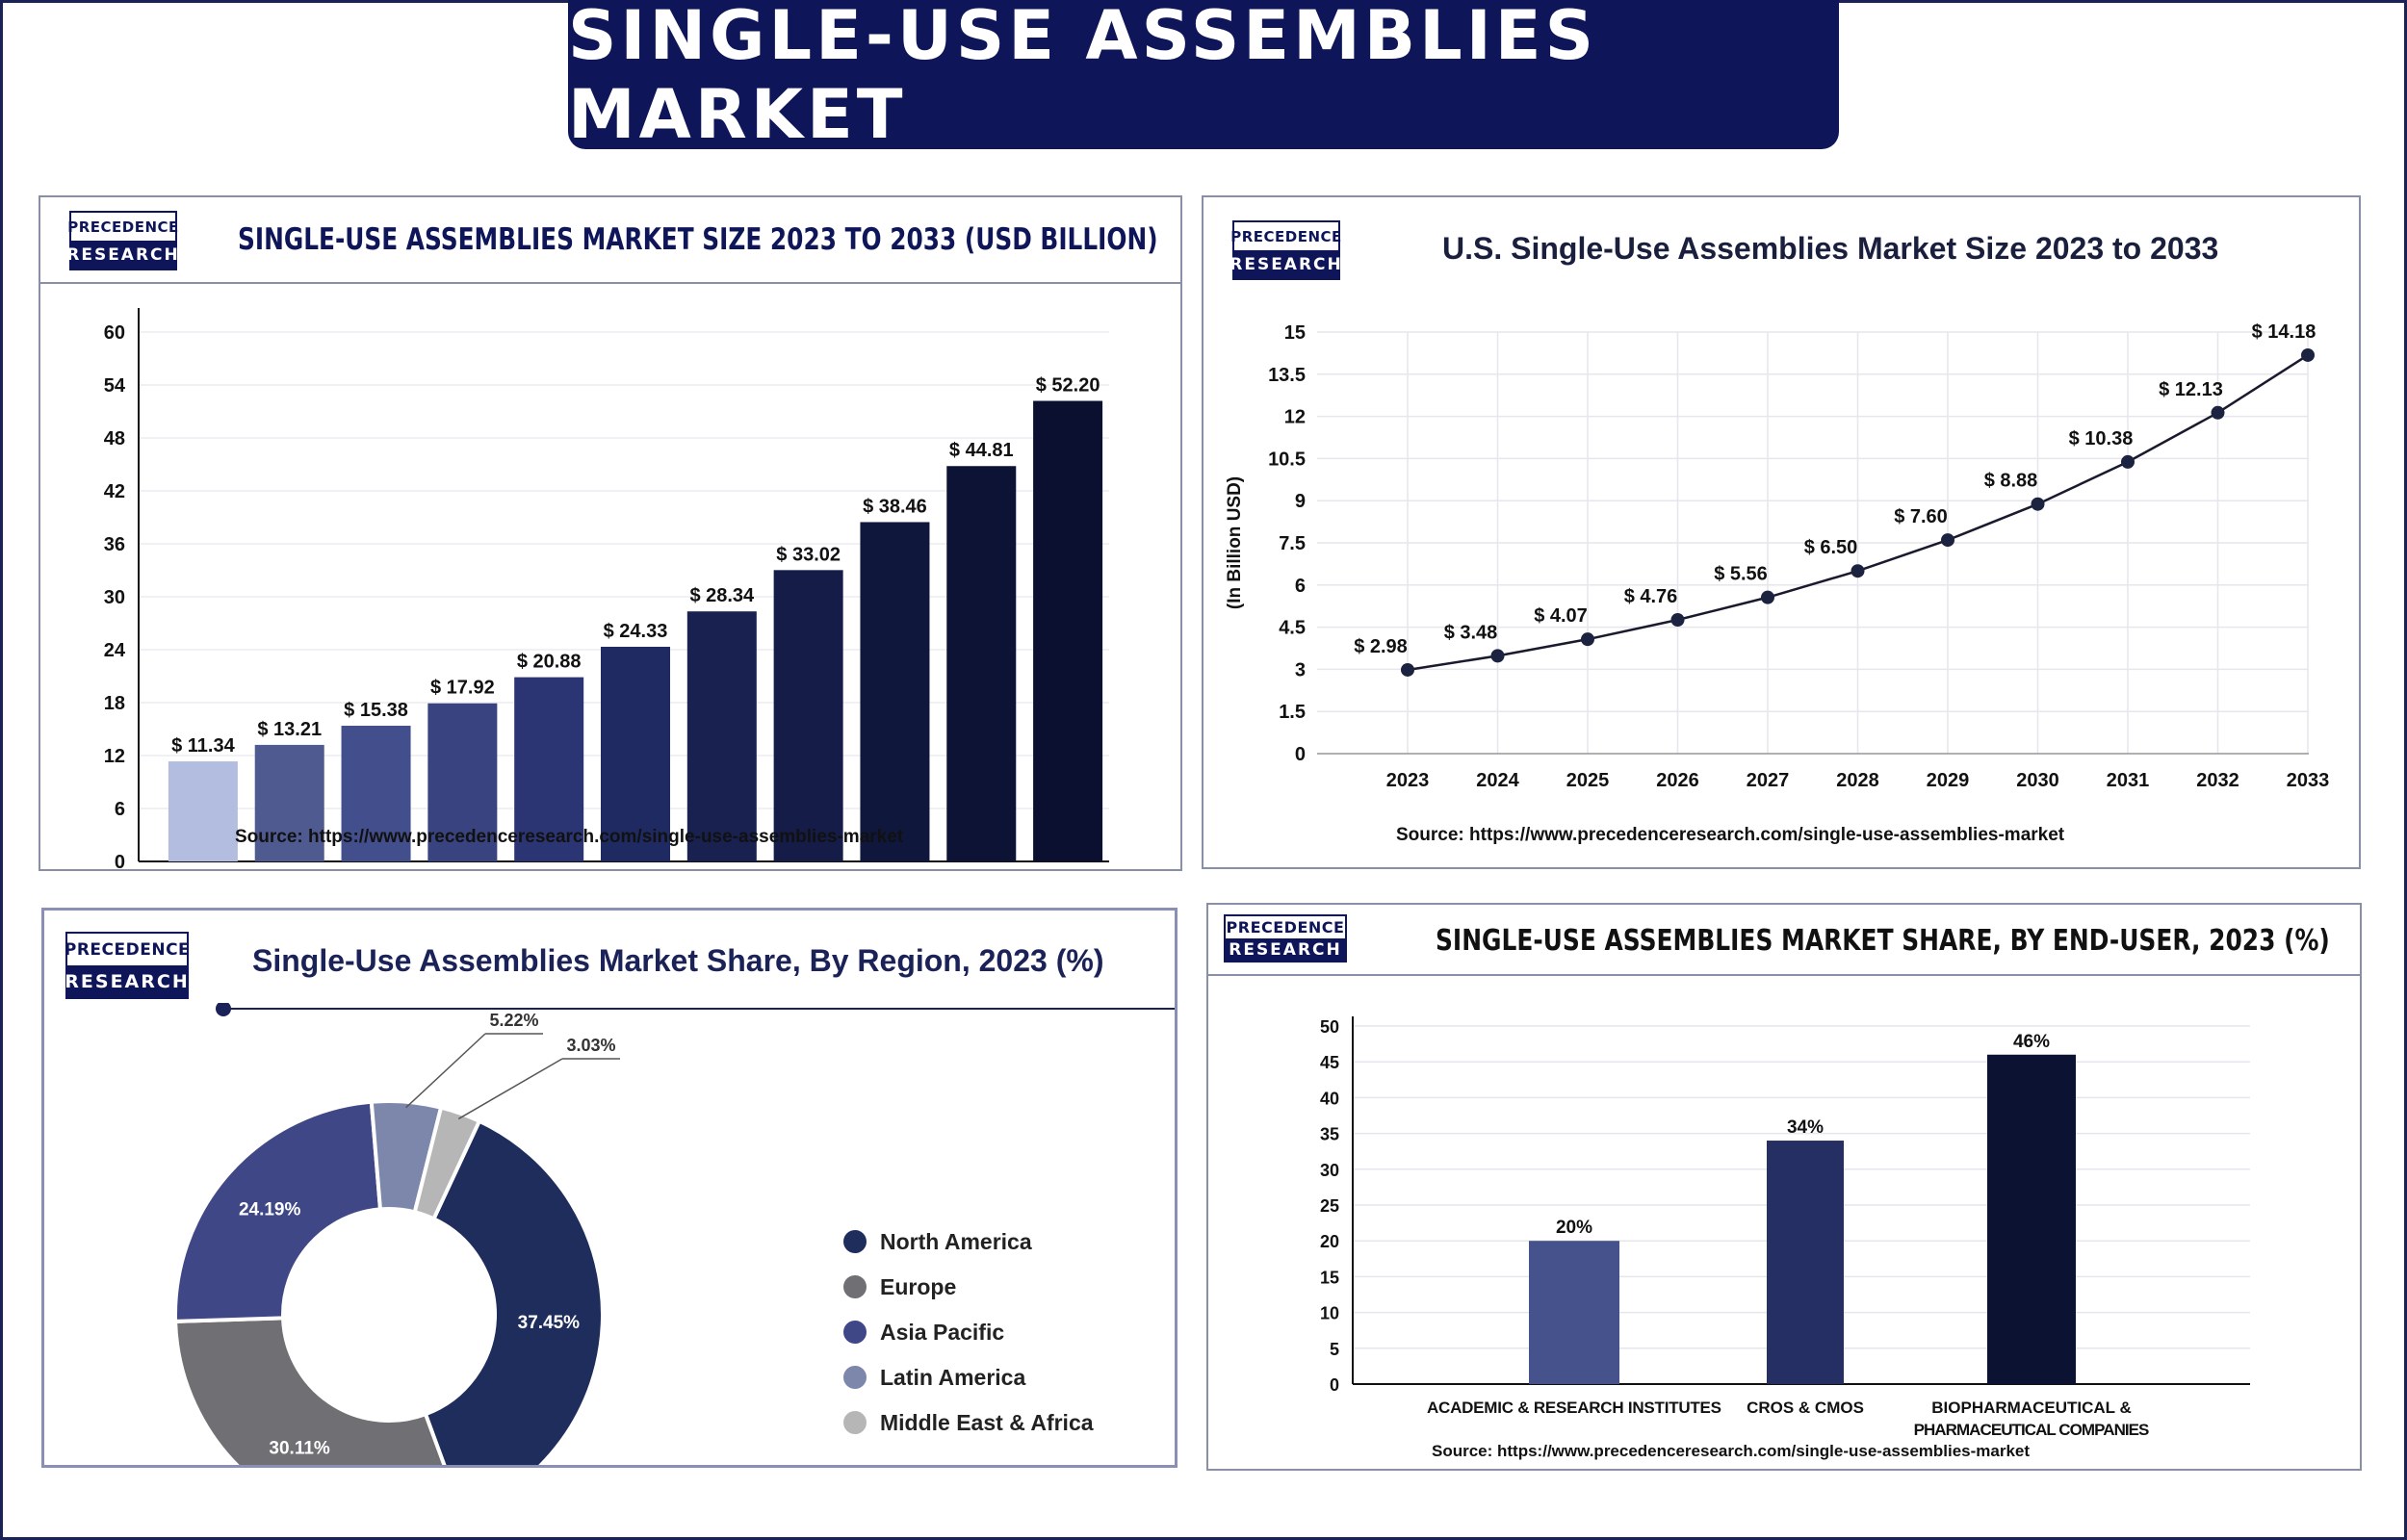  I want to click on y-tick-label: 3, so click(1300, 669).